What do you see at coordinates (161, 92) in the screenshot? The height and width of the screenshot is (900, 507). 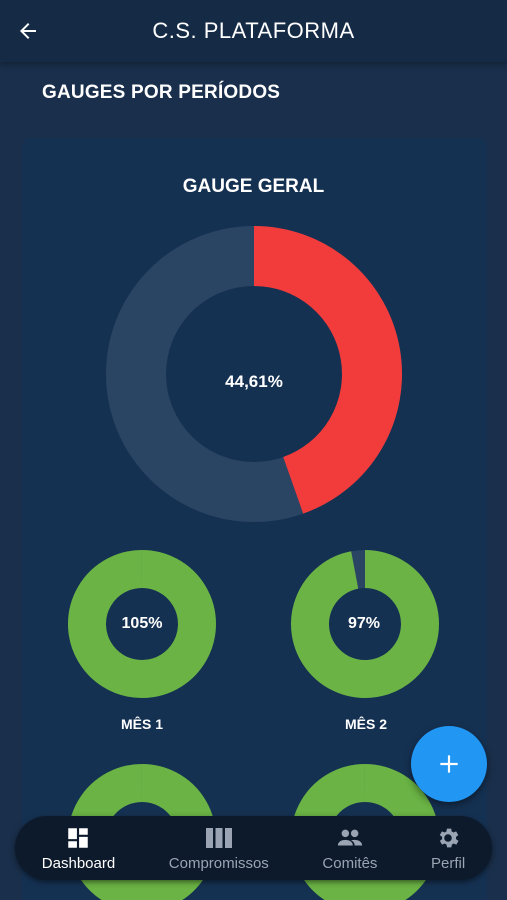 I see `section-title: GAUGES POR PERÍODOS` at bounding box center [161, 92].